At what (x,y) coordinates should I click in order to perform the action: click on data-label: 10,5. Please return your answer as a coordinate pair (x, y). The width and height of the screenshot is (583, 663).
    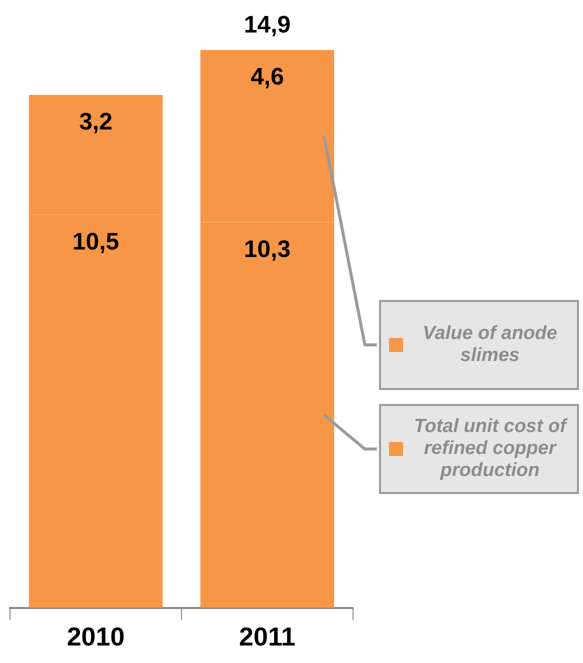
    Looking at the image, I should click on (96, 242).